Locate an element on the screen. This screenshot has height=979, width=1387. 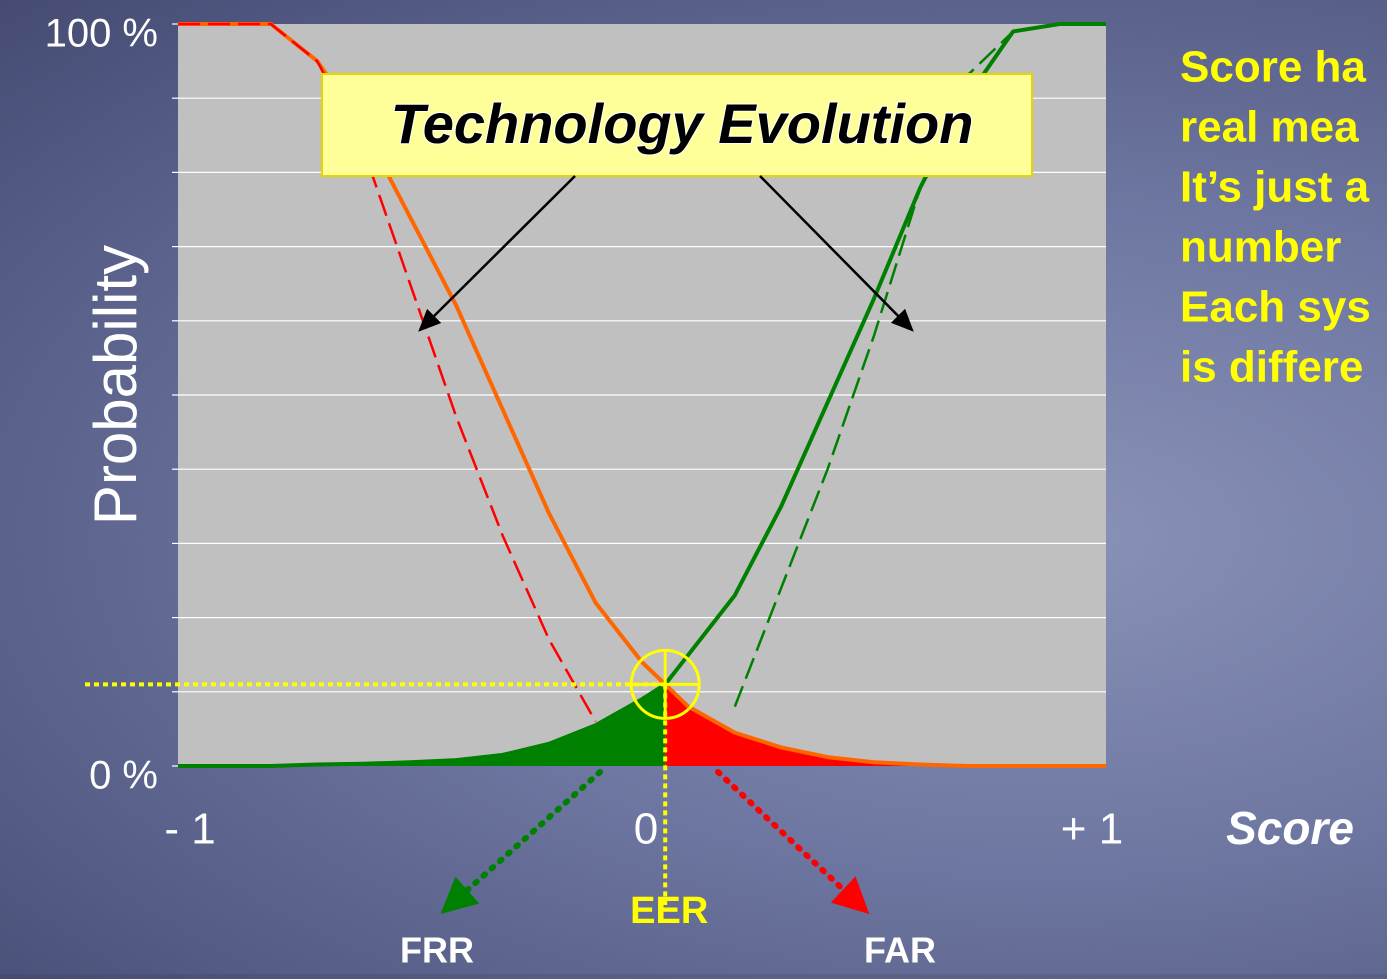
eer-label: EER is located at coordinates (669, 911).